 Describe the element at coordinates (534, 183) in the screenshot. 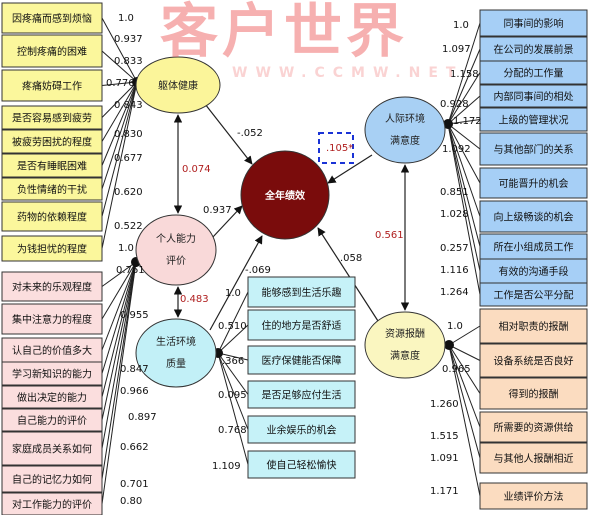

I see `indicator-label: 可能晋升的机会` at that location.